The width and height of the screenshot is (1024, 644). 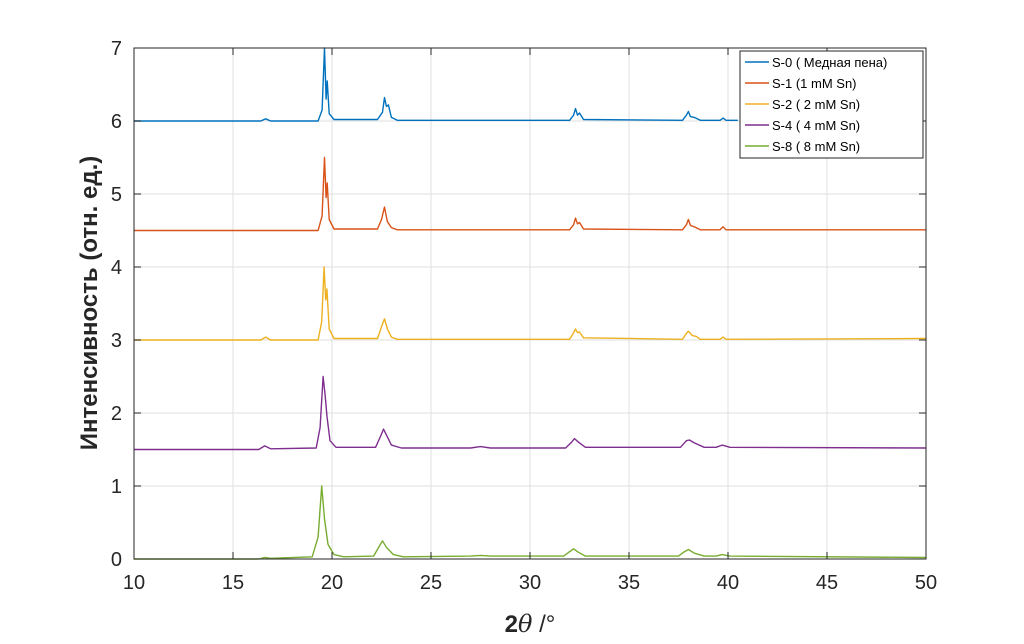 I want to click on x-tick-label: 50, so click(x=926, y=583).